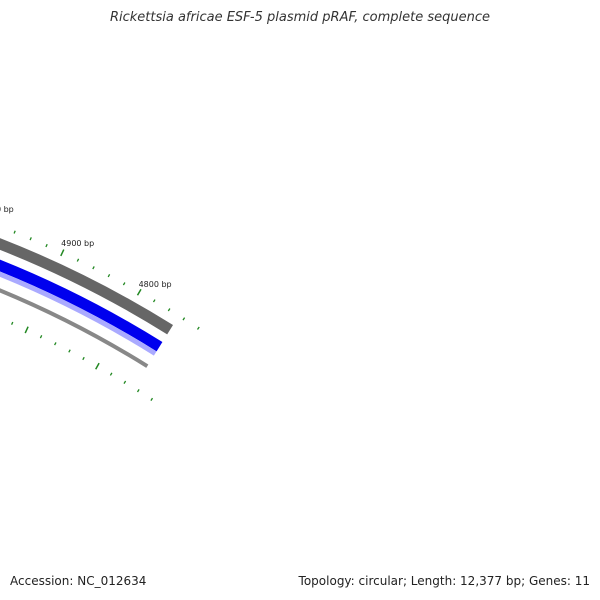 Image resolution: width=600 pixels, height=600 pixels. Describe the element at coordinates (155, 284) in the screenshot. I see `tick-label: 4800 bp` at that location.